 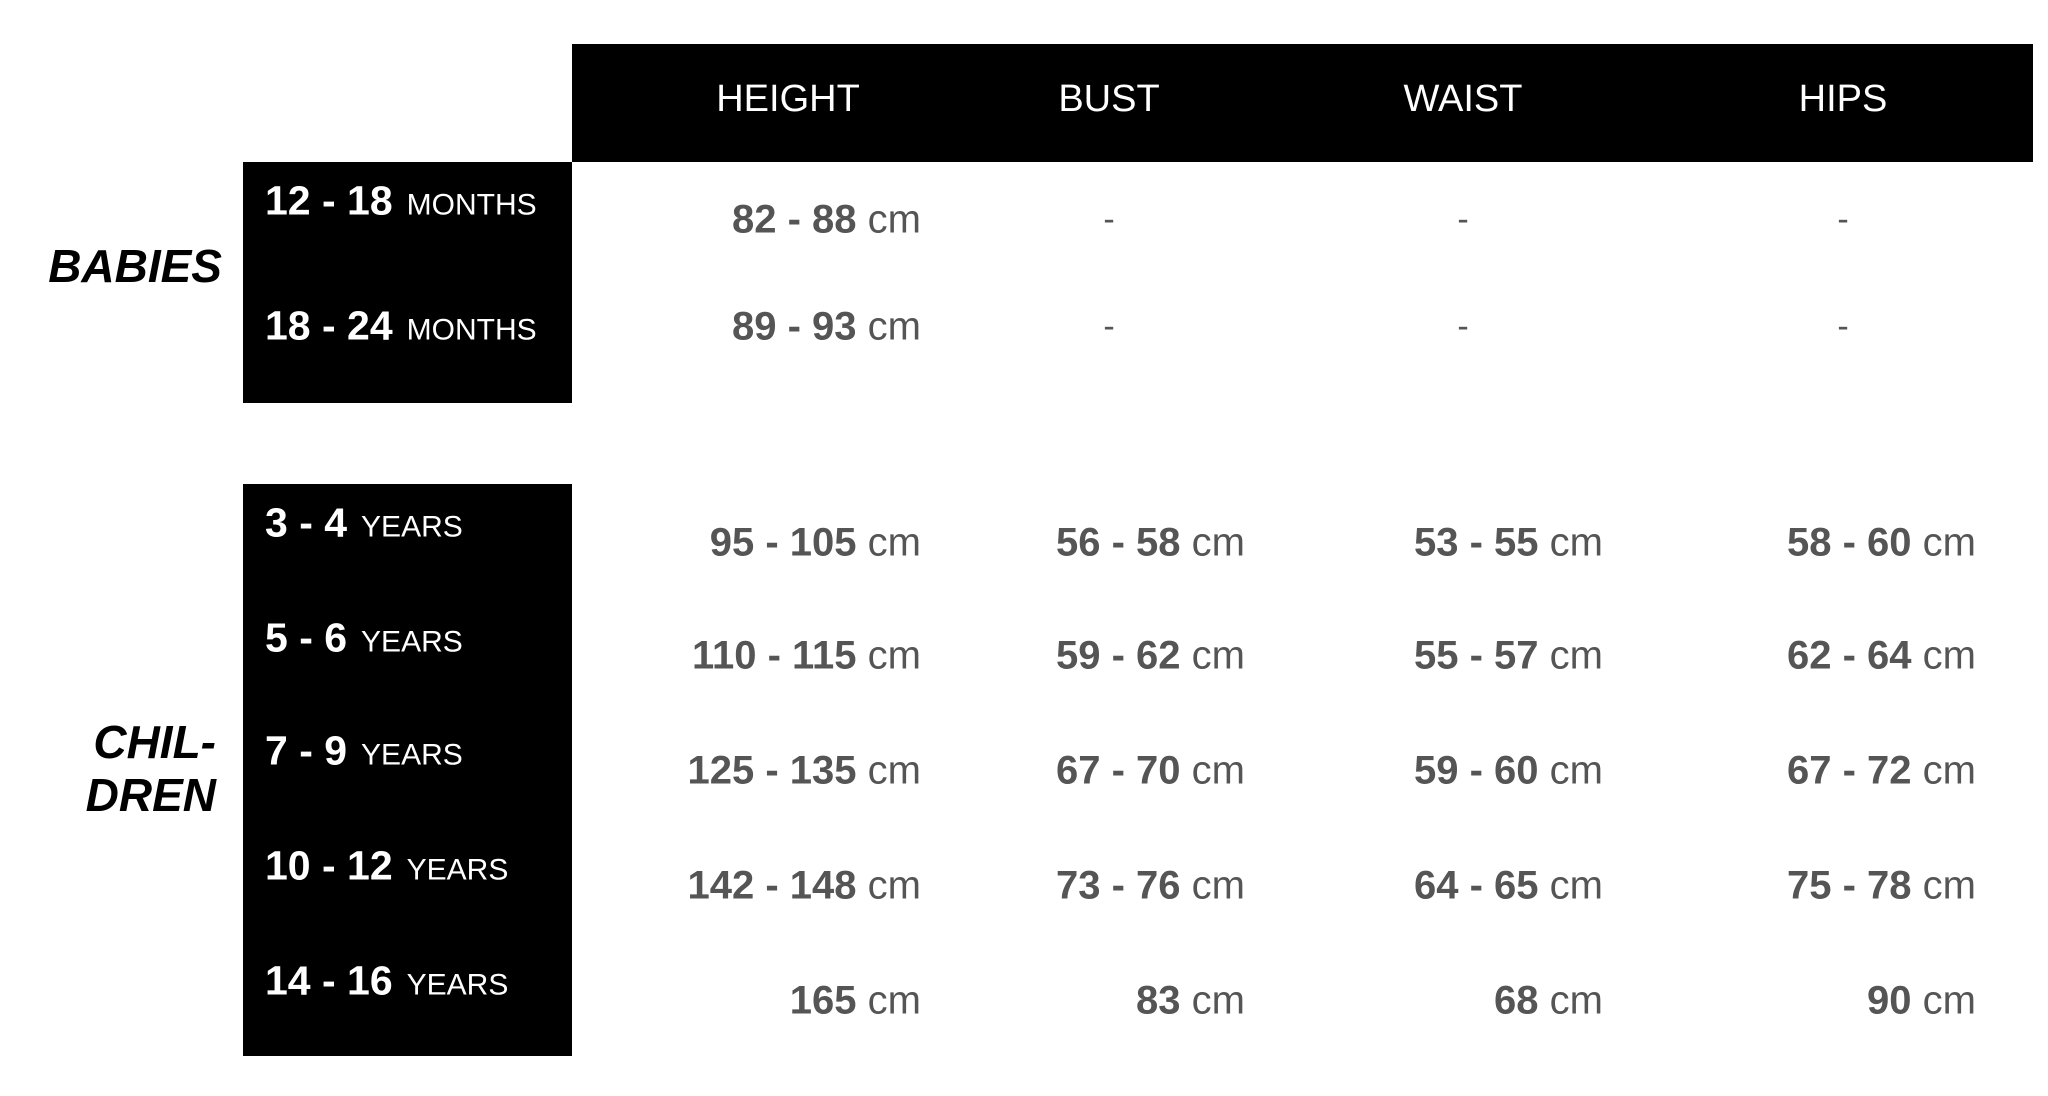 I want to click on waist-value: 59 - 60 cm, so click(x=1508, y=771).